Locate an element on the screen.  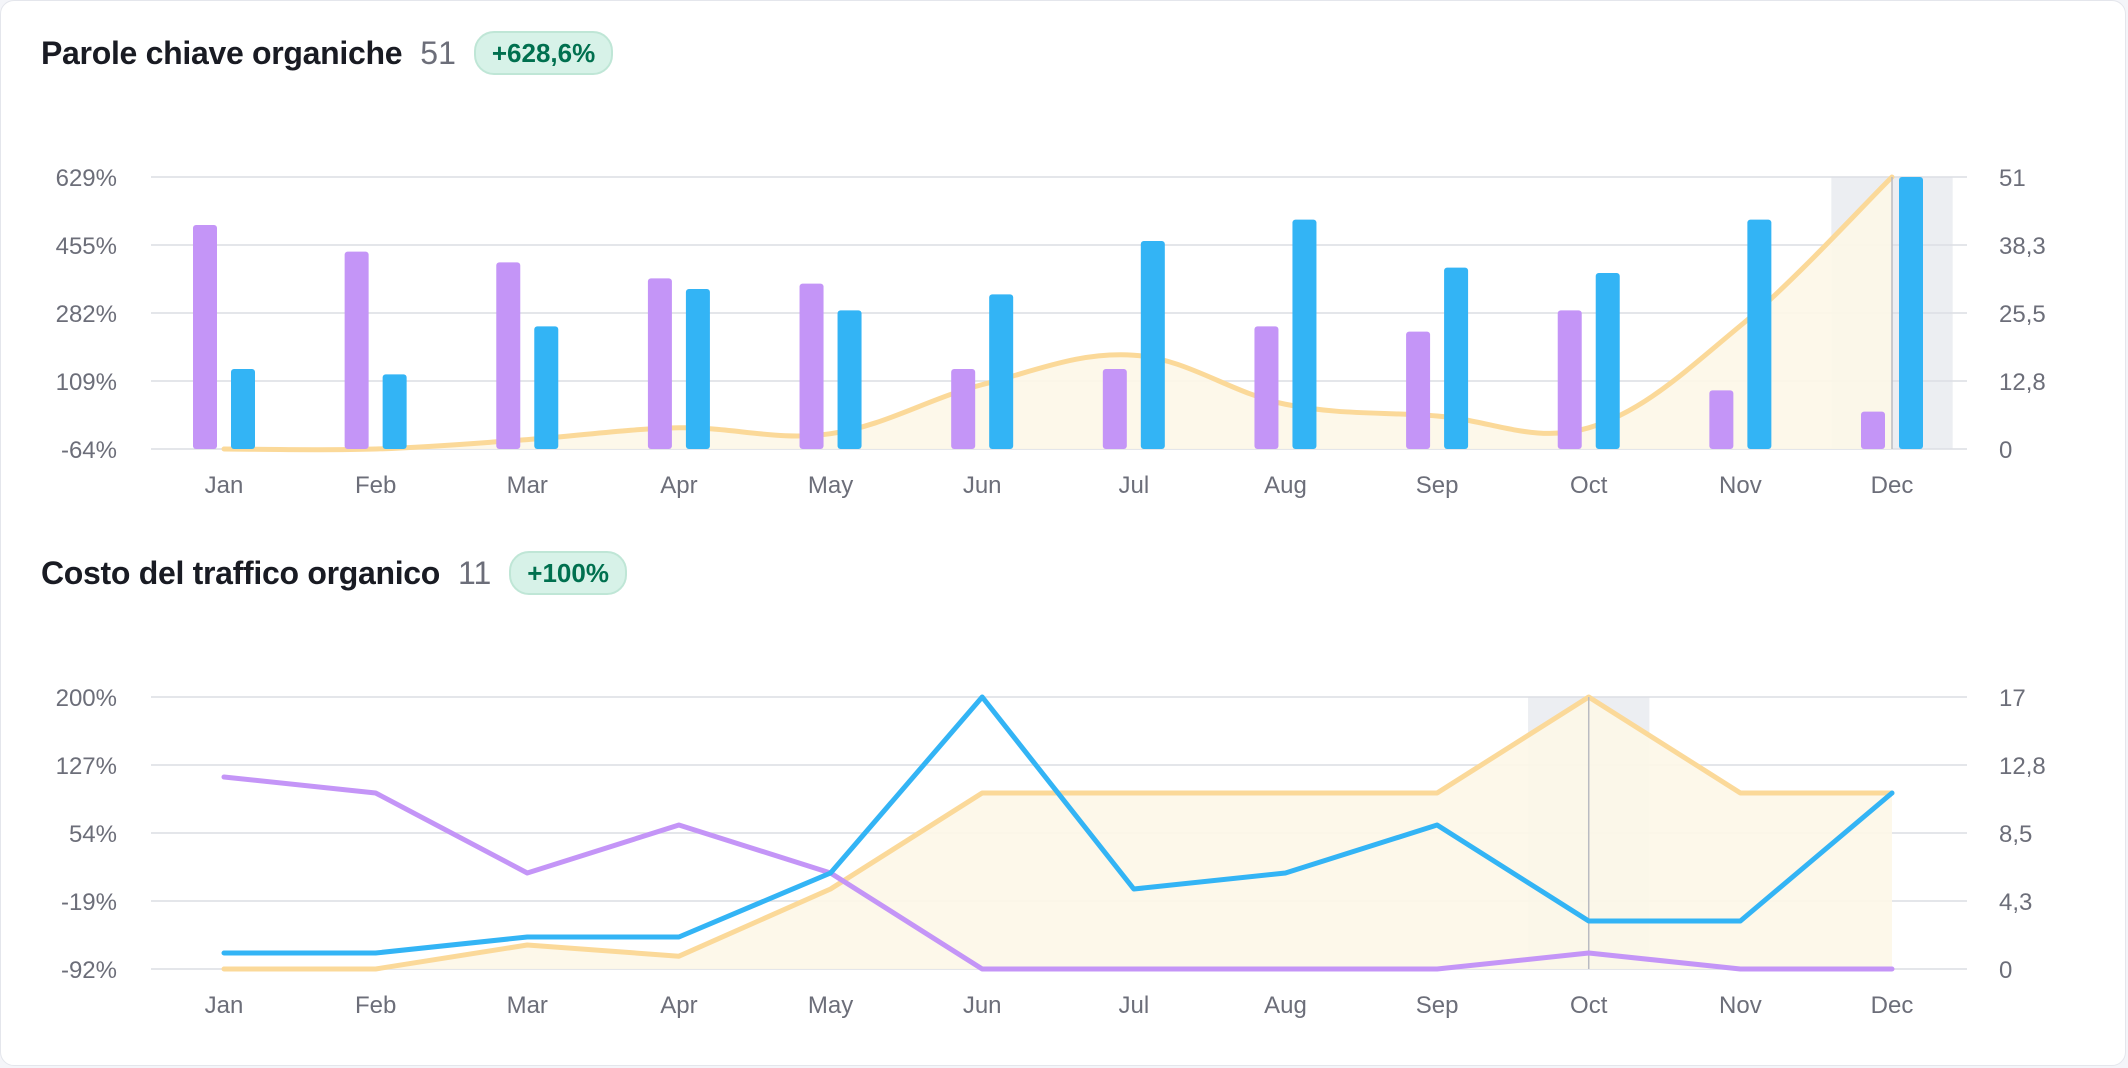
keywords-left-tick: 282% is located at coordinates (86, 314).